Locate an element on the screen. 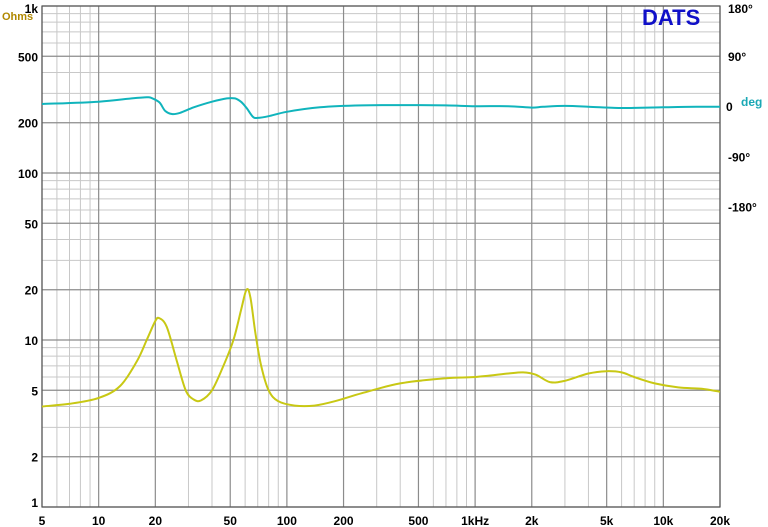  right-tick-label: -180° is located at coordinates (742, 207).